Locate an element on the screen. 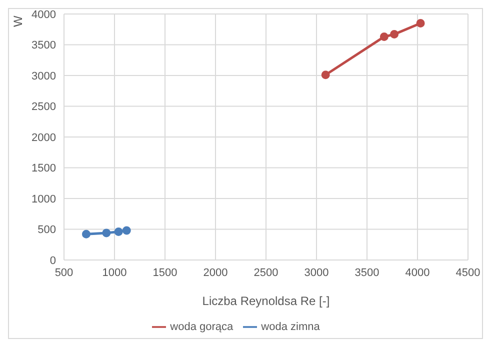 This screenshot has height=347, width=491. x-tick-label: 2000 is located at coordinates (215, 272).